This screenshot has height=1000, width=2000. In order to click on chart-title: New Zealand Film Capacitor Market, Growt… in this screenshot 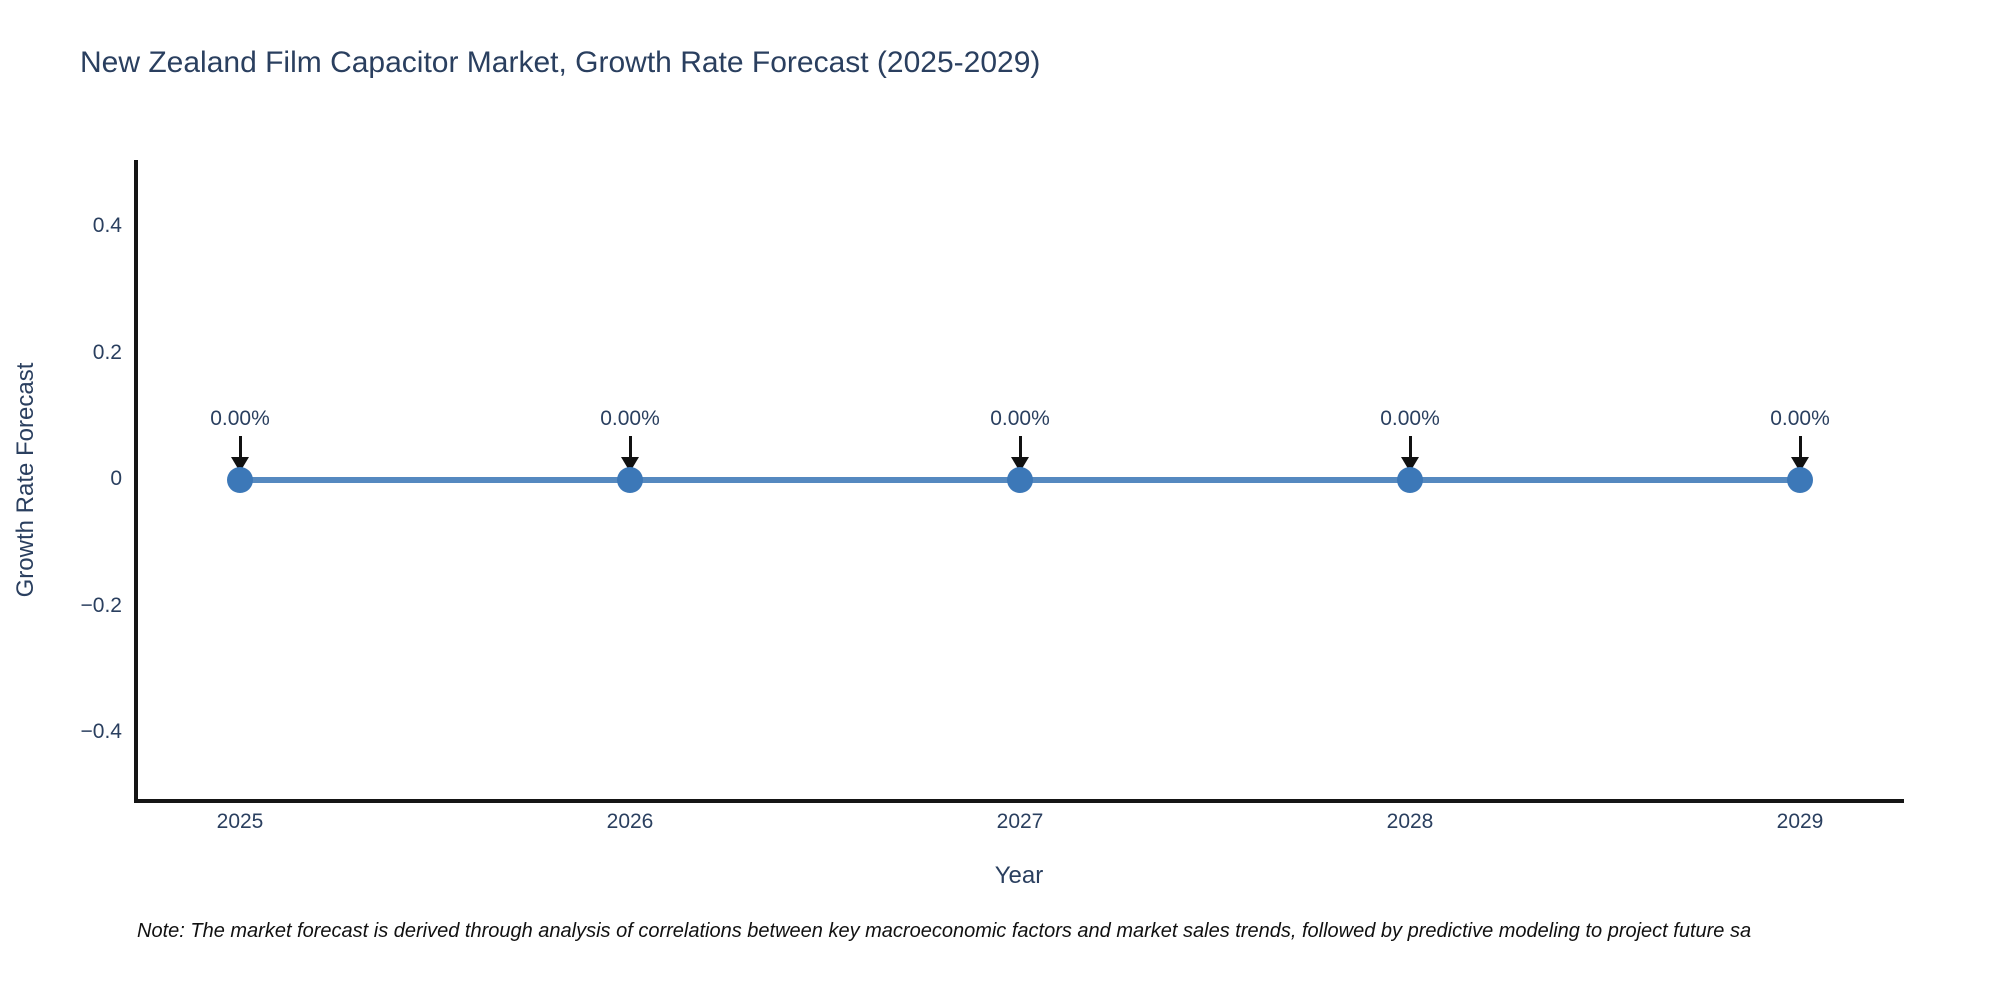, I will do `click(560, 62)`.